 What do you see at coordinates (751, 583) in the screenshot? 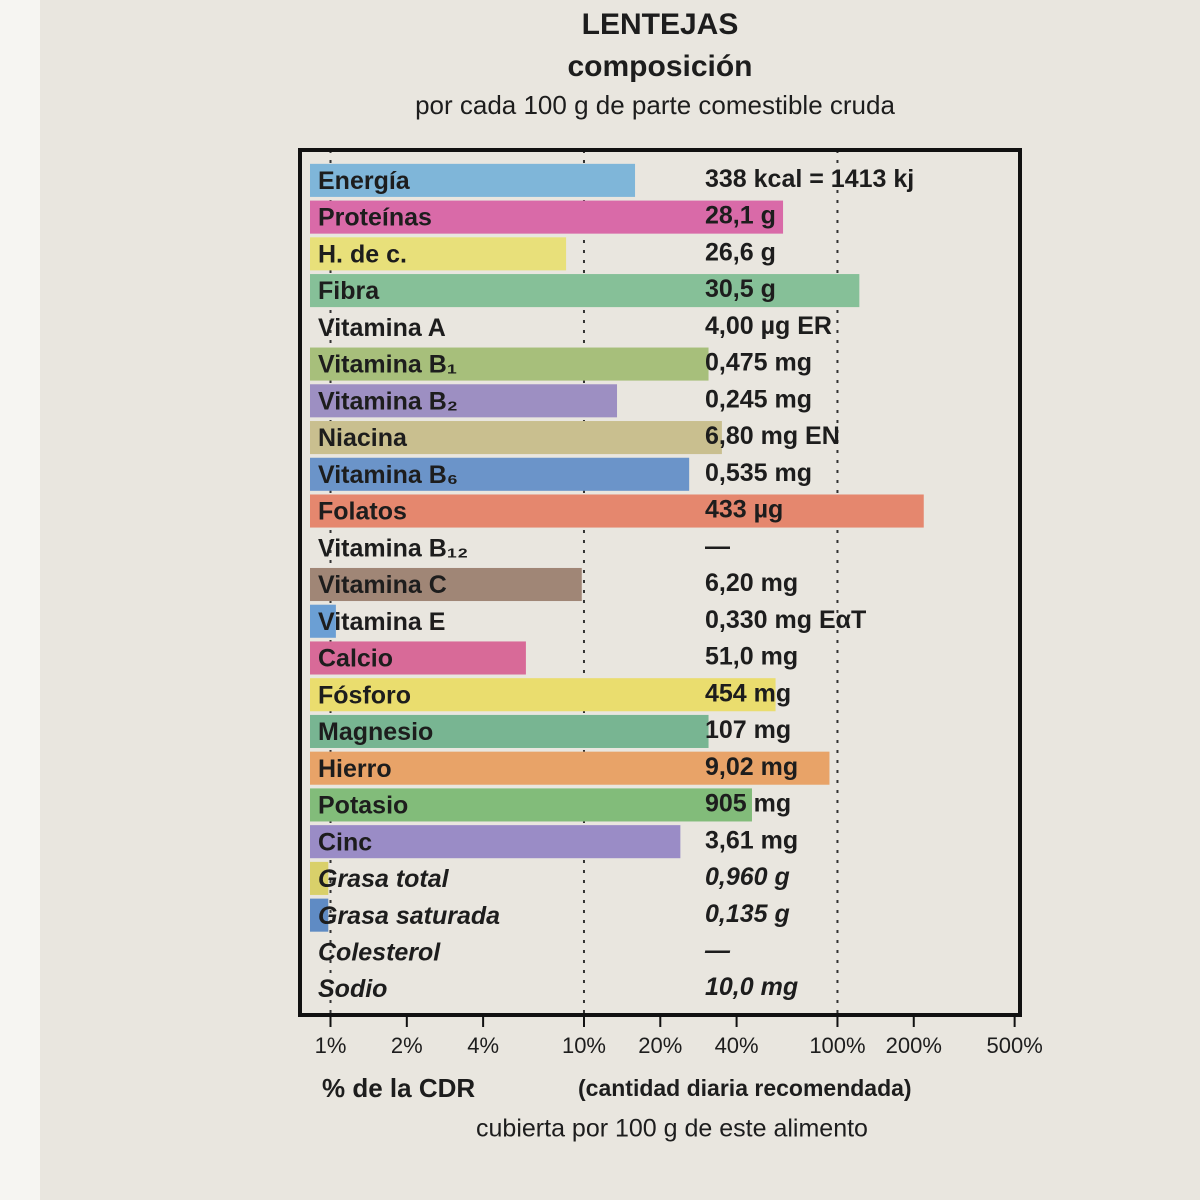
I see `amount-label: 6,20 mg` at bounding box center [751, 583].